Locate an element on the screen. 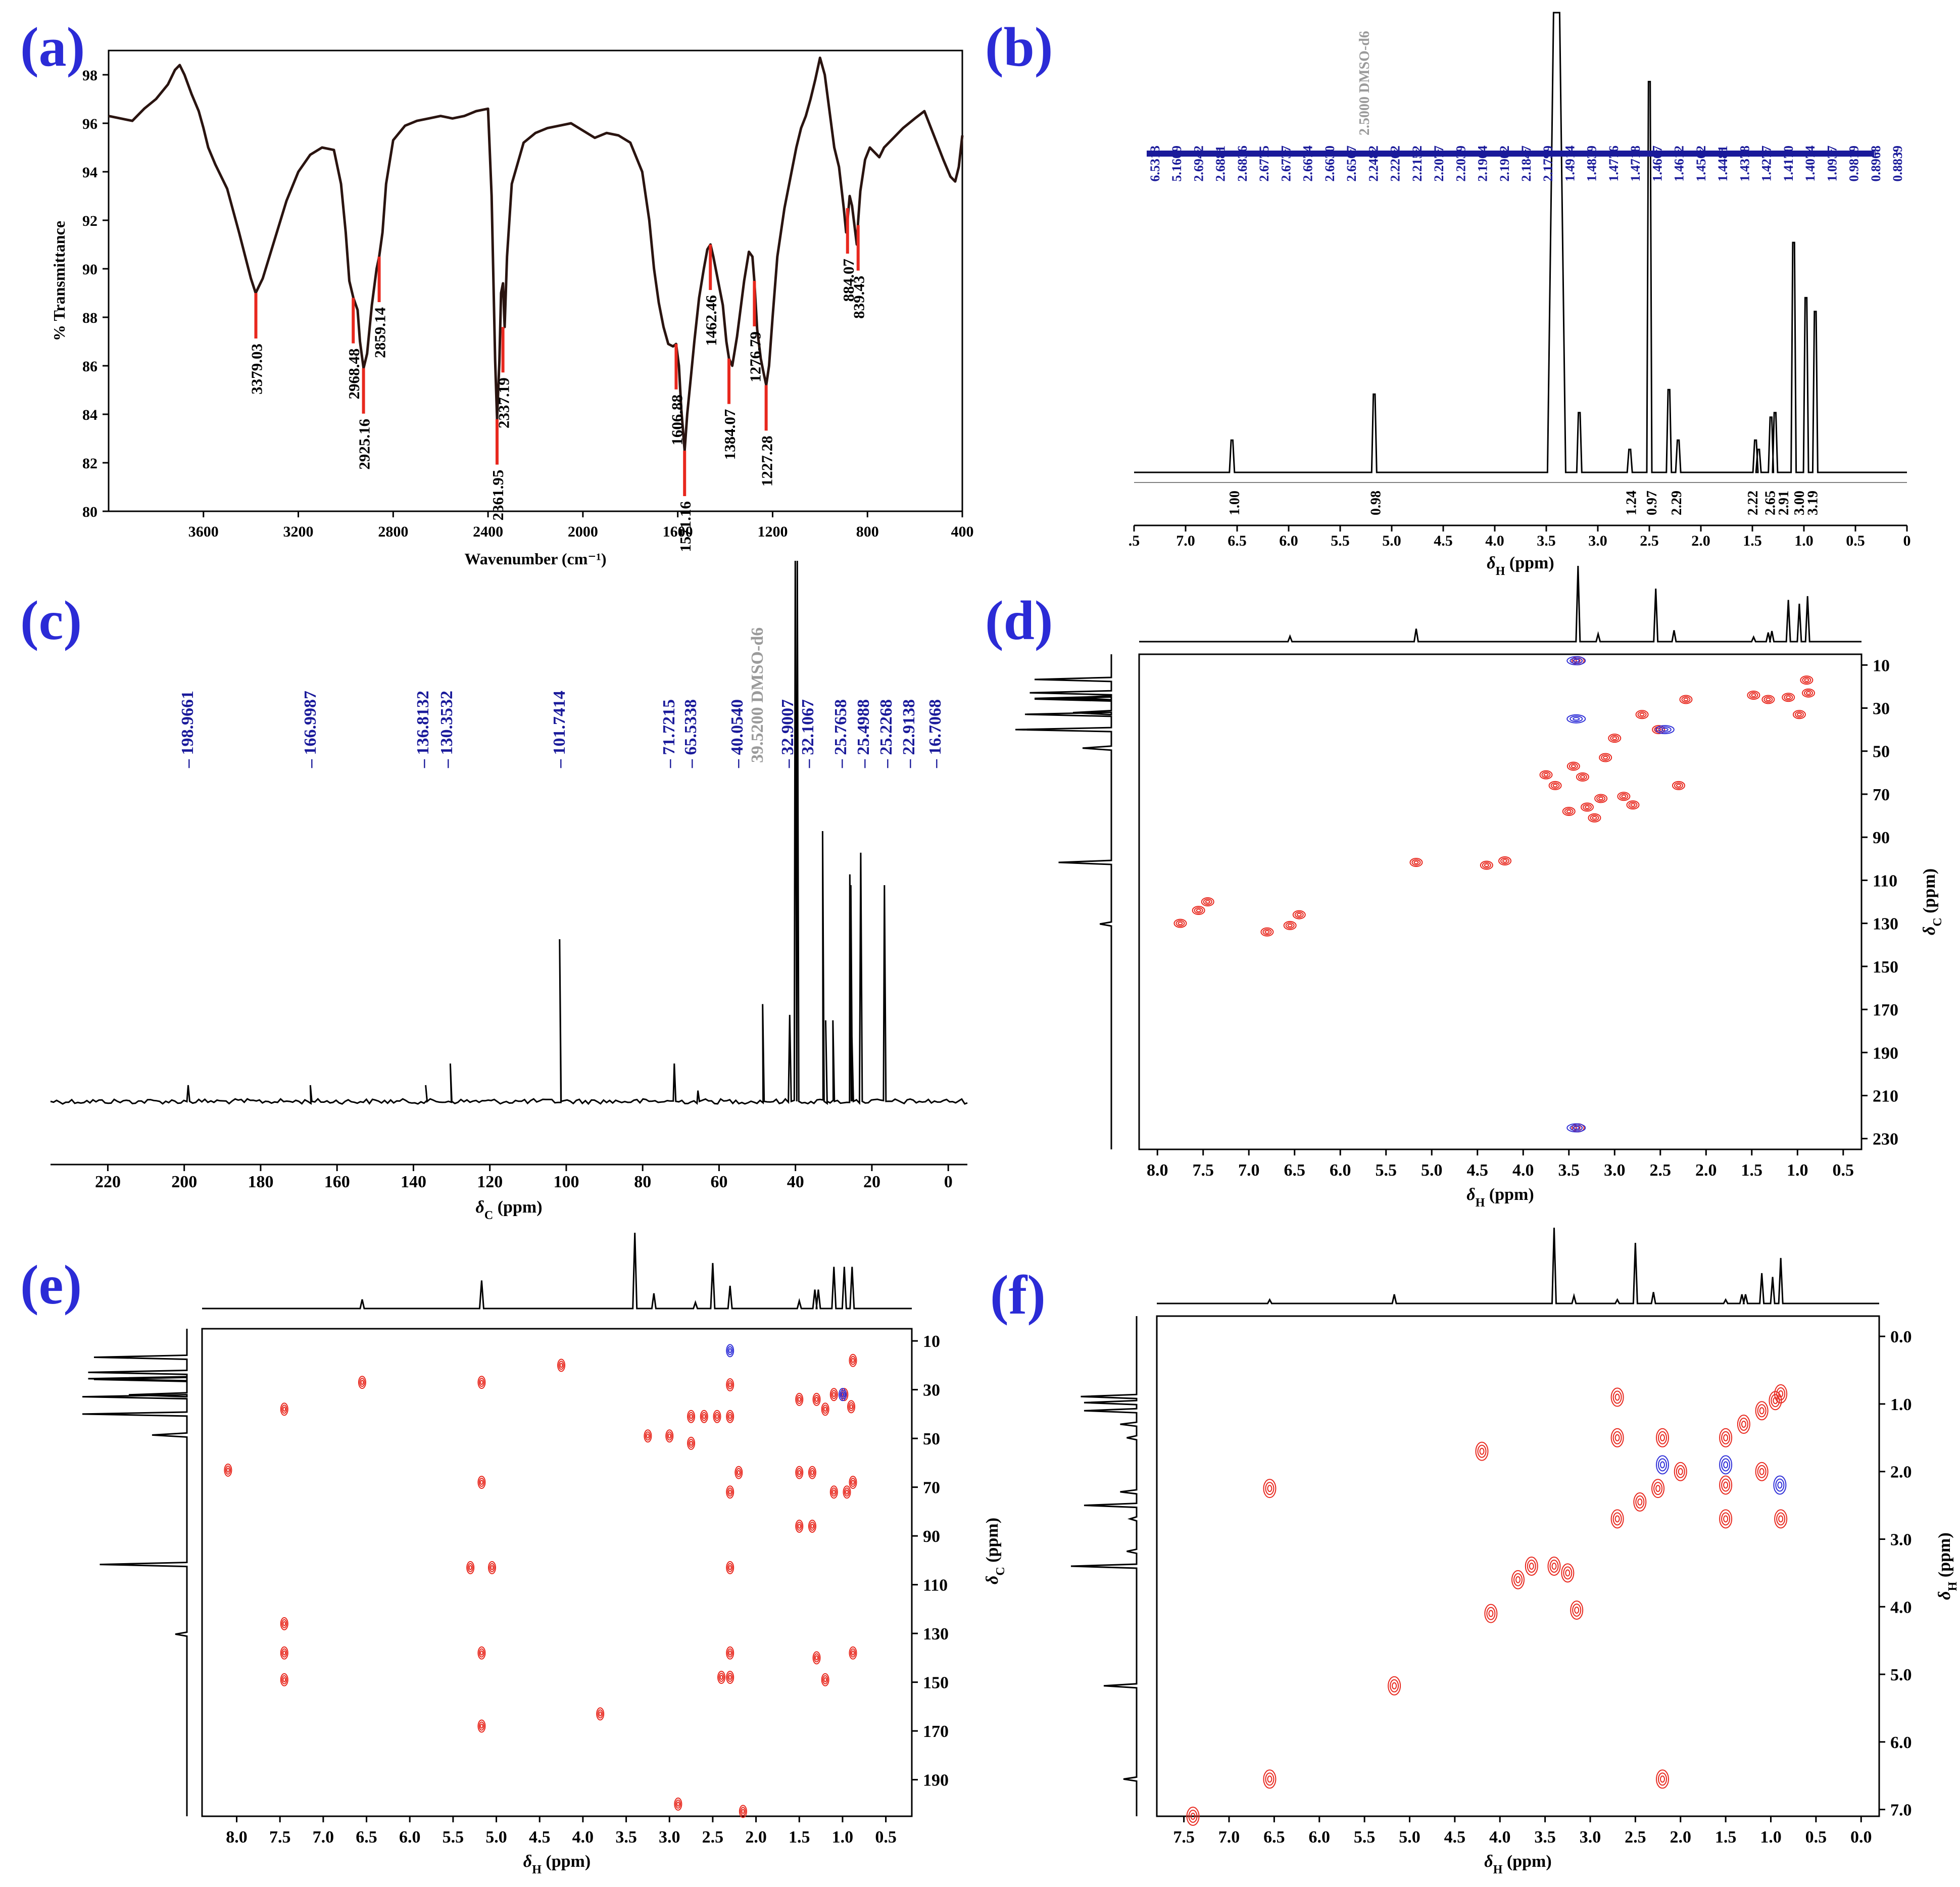 The image size is (1960, 1887). cosy-x-tick-label: 1.0 is located at coordinates (1771, 1837).